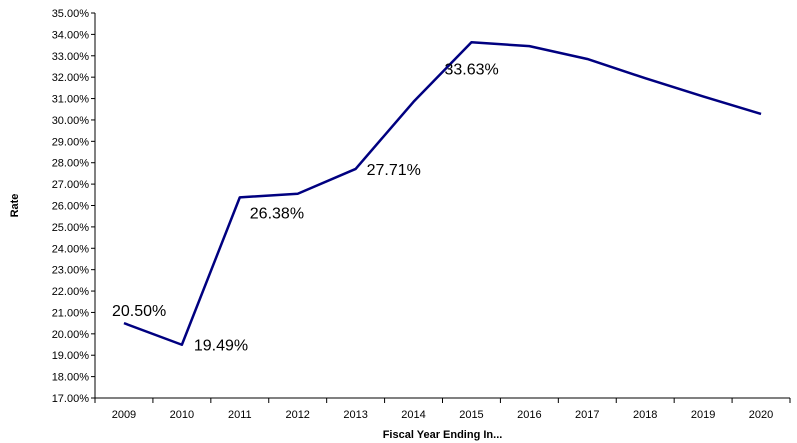 Image resolution: width=797 pixels, height=443 pixels. What do you see at coordinates (71, 335) in the screenshot?
I see `y-tick-label: 20.00%` at bounding box center [71, 335].